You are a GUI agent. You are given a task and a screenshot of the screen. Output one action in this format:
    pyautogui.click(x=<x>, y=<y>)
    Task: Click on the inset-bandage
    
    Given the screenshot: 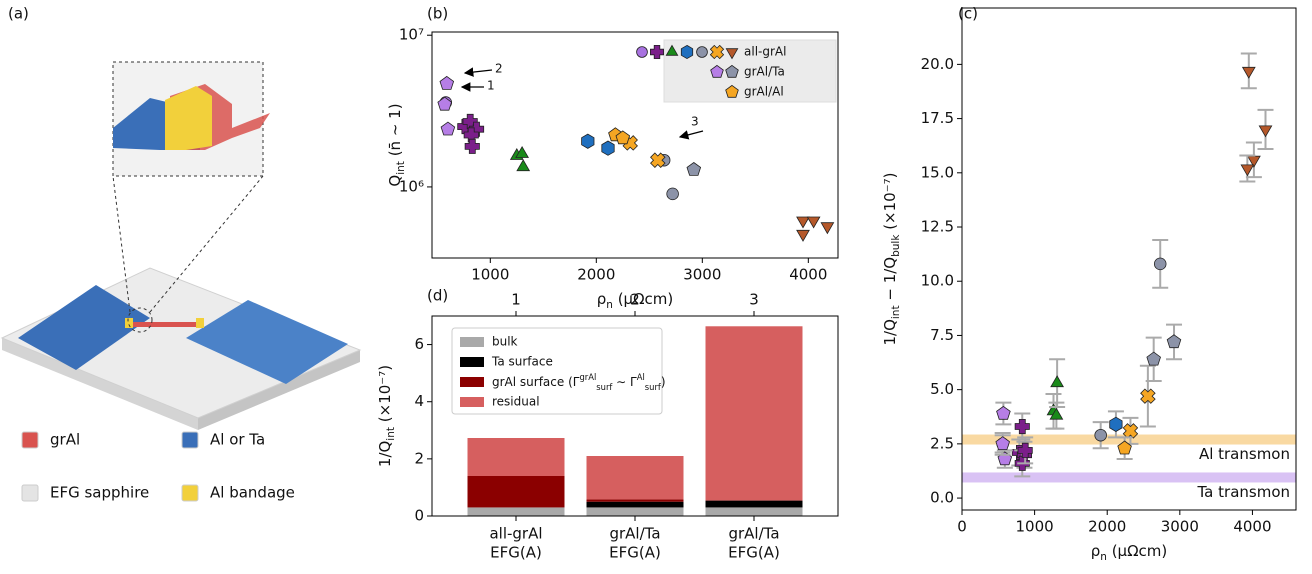 What is the action you would take?
    pyautogui.click(x=188, y=118)
    